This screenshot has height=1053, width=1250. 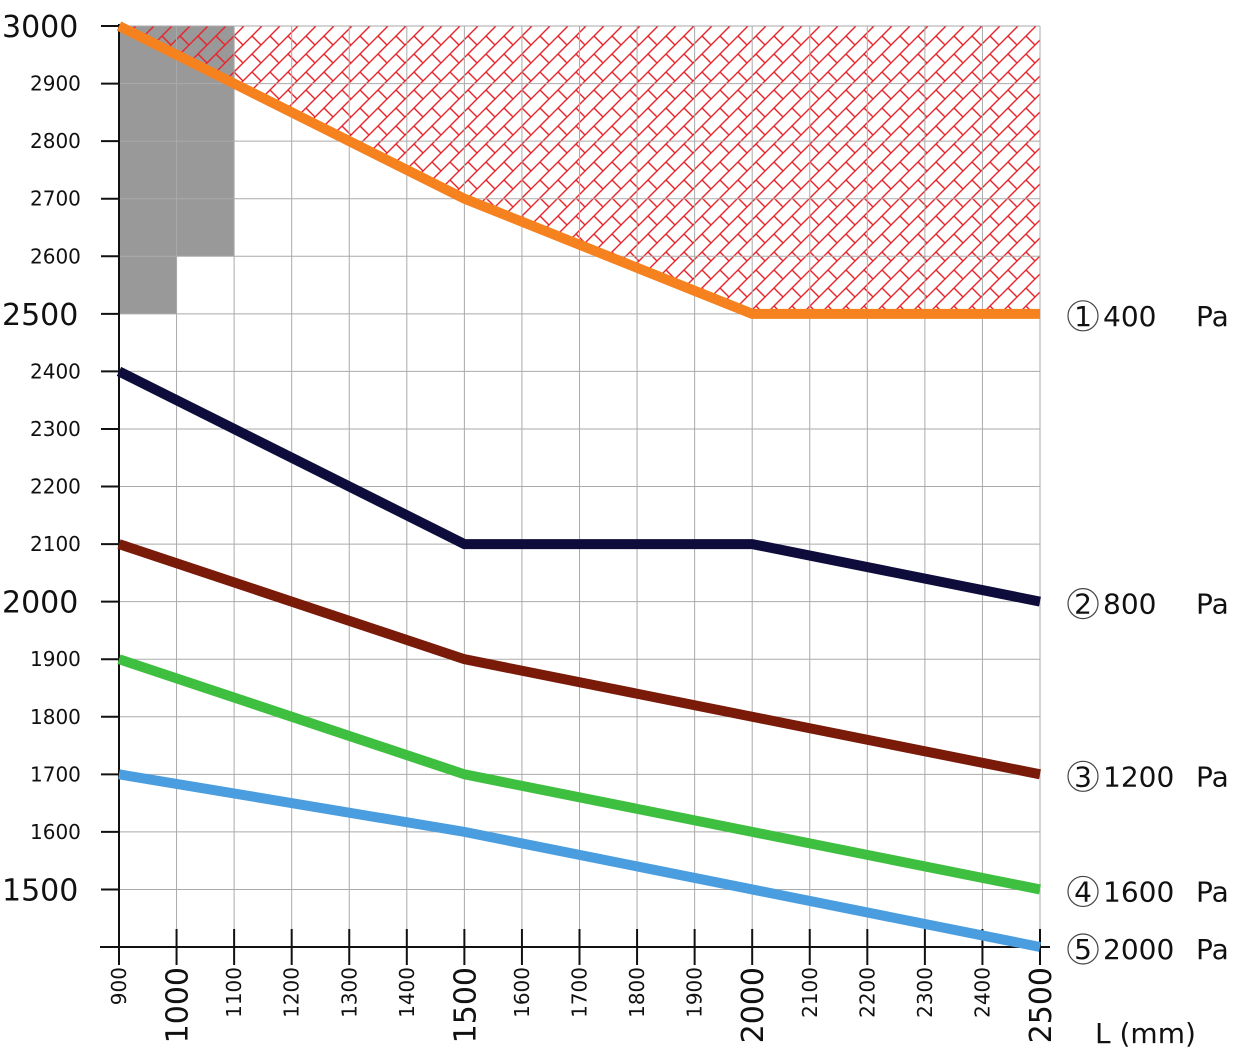 I want to click on y-tick-label: 2600, so click(x=55, y=256).